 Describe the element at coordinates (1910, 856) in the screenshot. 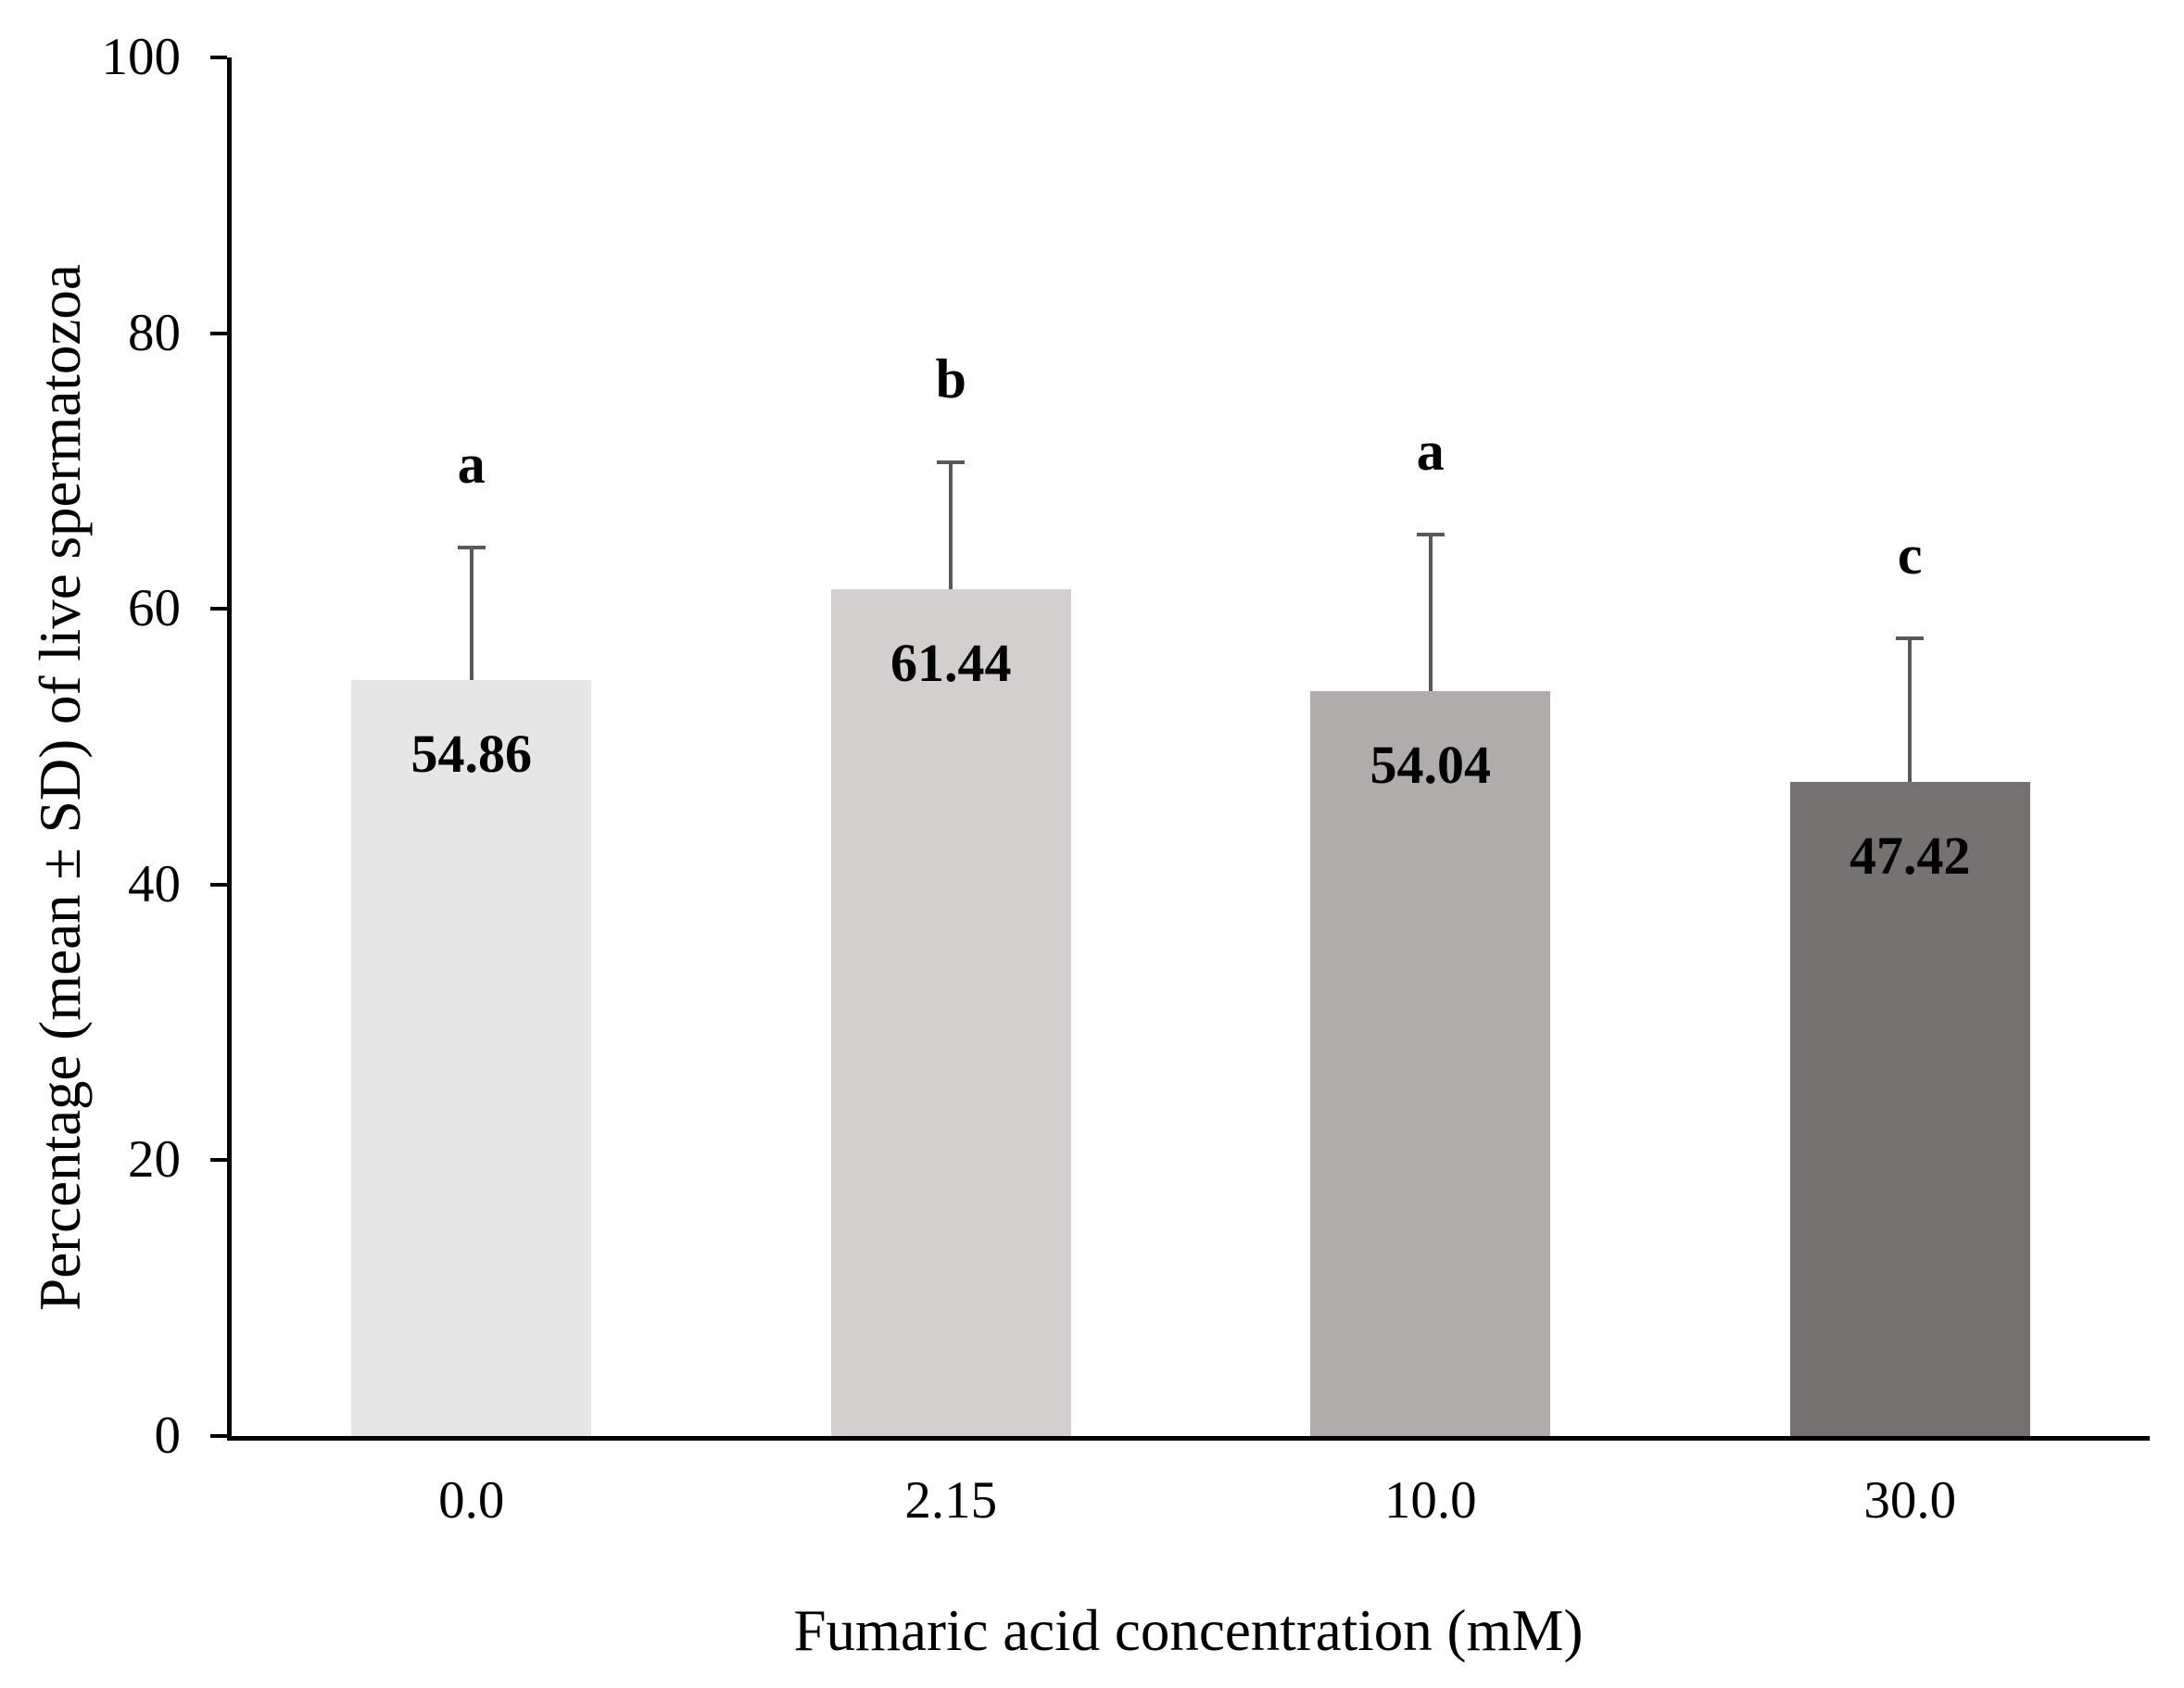

I see `bar-value-label: 47.42` at that location.